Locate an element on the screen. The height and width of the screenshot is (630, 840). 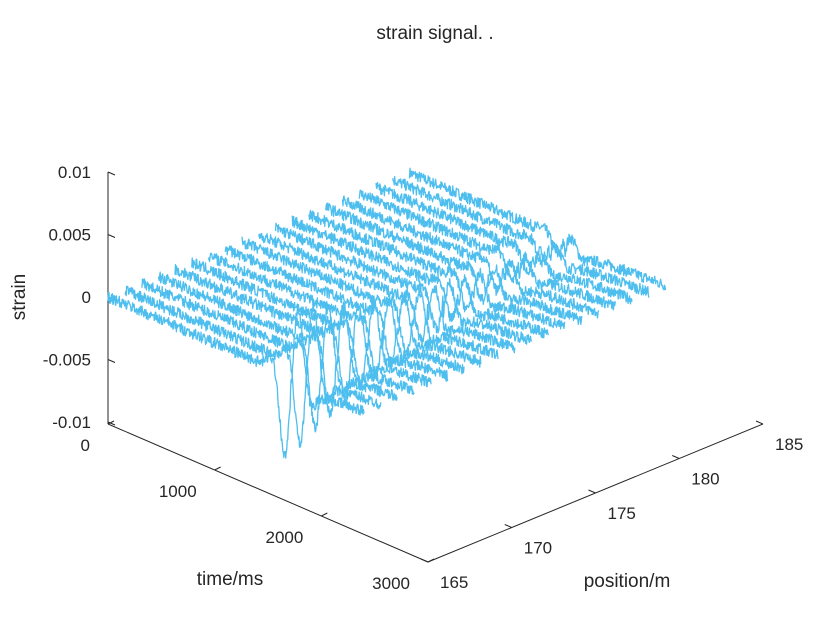
x-tick-label: 1000 is located at coordinates (178, 491).